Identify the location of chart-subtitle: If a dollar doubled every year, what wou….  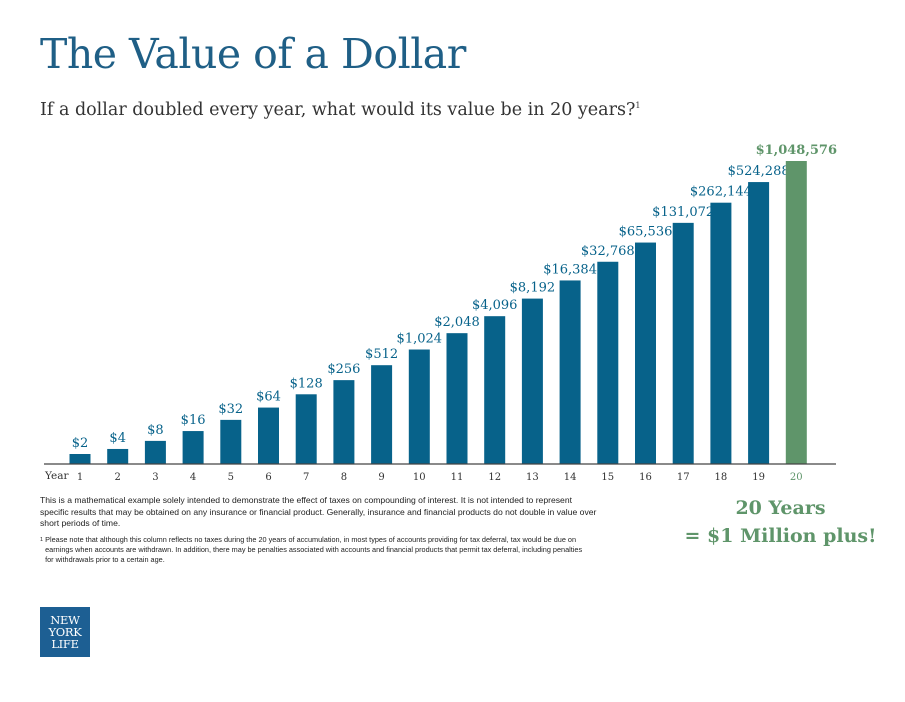
(340, 110).